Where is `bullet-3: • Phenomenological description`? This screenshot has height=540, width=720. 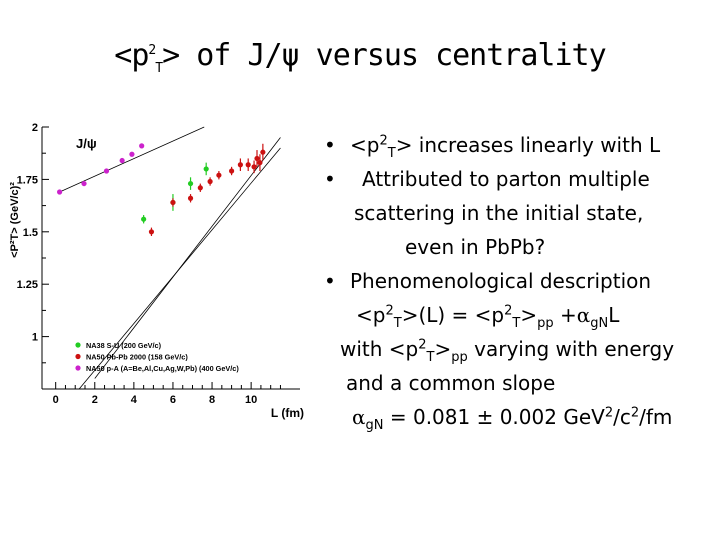 bullet-3: • Phenomenological description is located at coordinates (516, 281).